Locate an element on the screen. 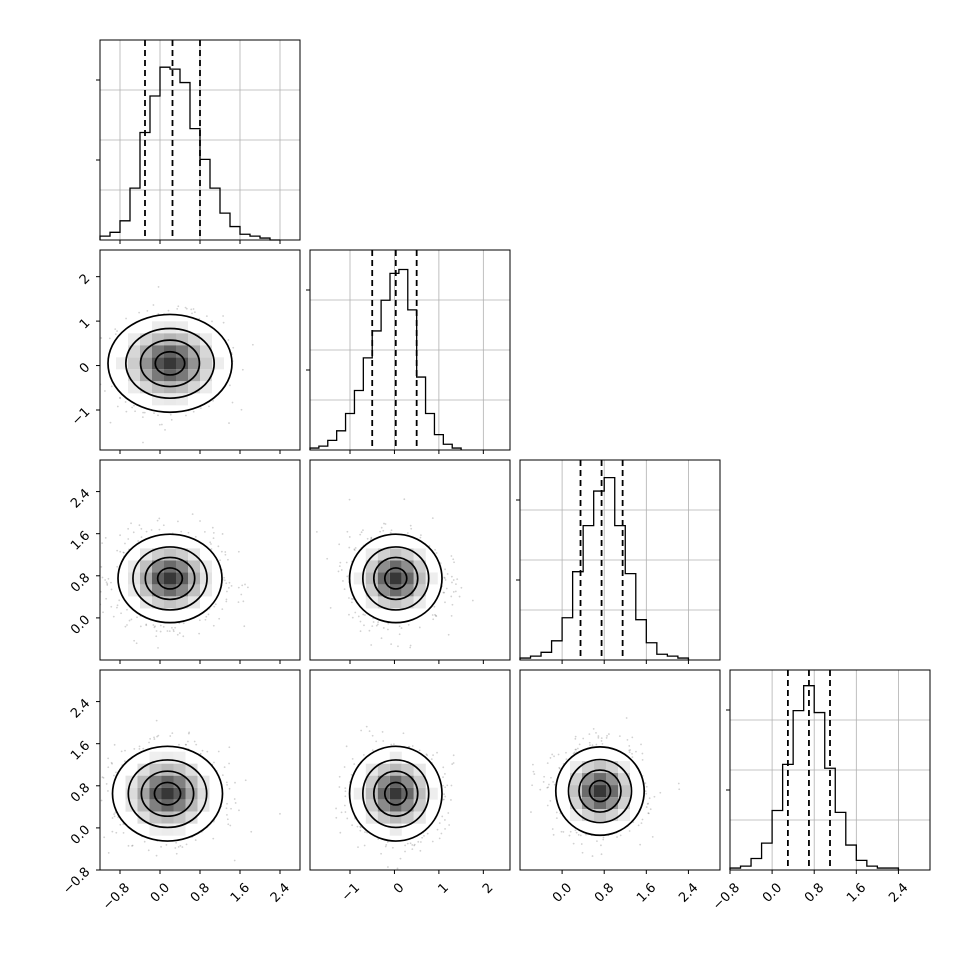 This screenshot has width=970, height=970. density-panel-p1-p2 is located at coordinates (410, 561).